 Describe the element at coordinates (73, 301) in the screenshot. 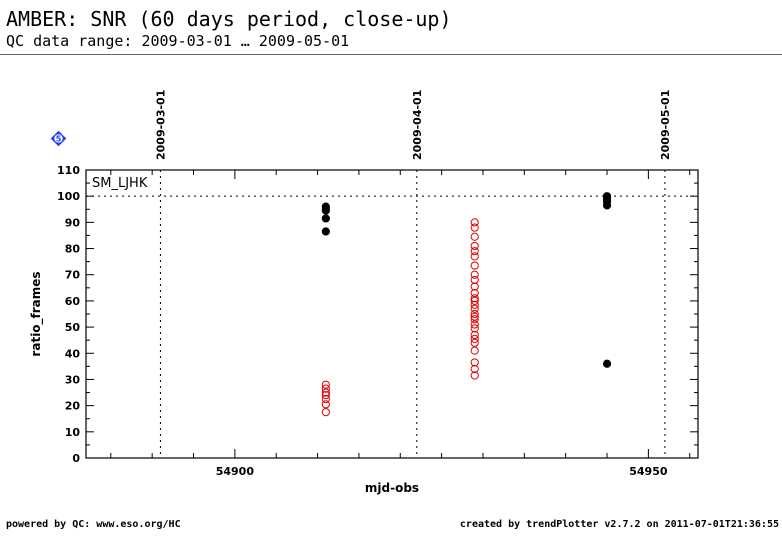

I see `y-tick-label: 60` at that location.